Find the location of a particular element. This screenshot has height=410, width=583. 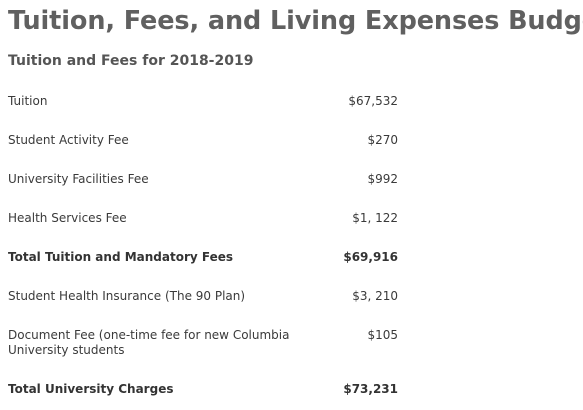

fee-label: Student Health Insurance (The 90 Plan) is located at coordinates (127, 296).